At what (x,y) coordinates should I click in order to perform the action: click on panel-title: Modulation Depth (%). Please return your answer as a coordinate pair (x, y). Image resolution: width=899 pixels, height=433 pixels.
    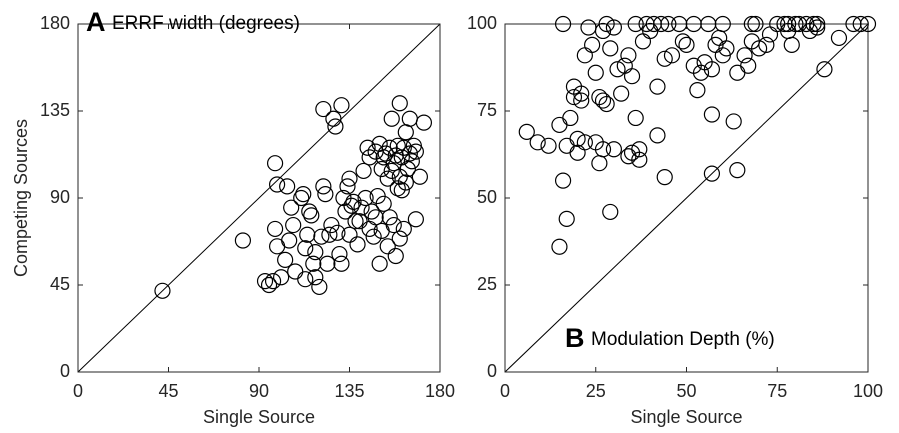
    Looking at the image, I should click on (683, 339).